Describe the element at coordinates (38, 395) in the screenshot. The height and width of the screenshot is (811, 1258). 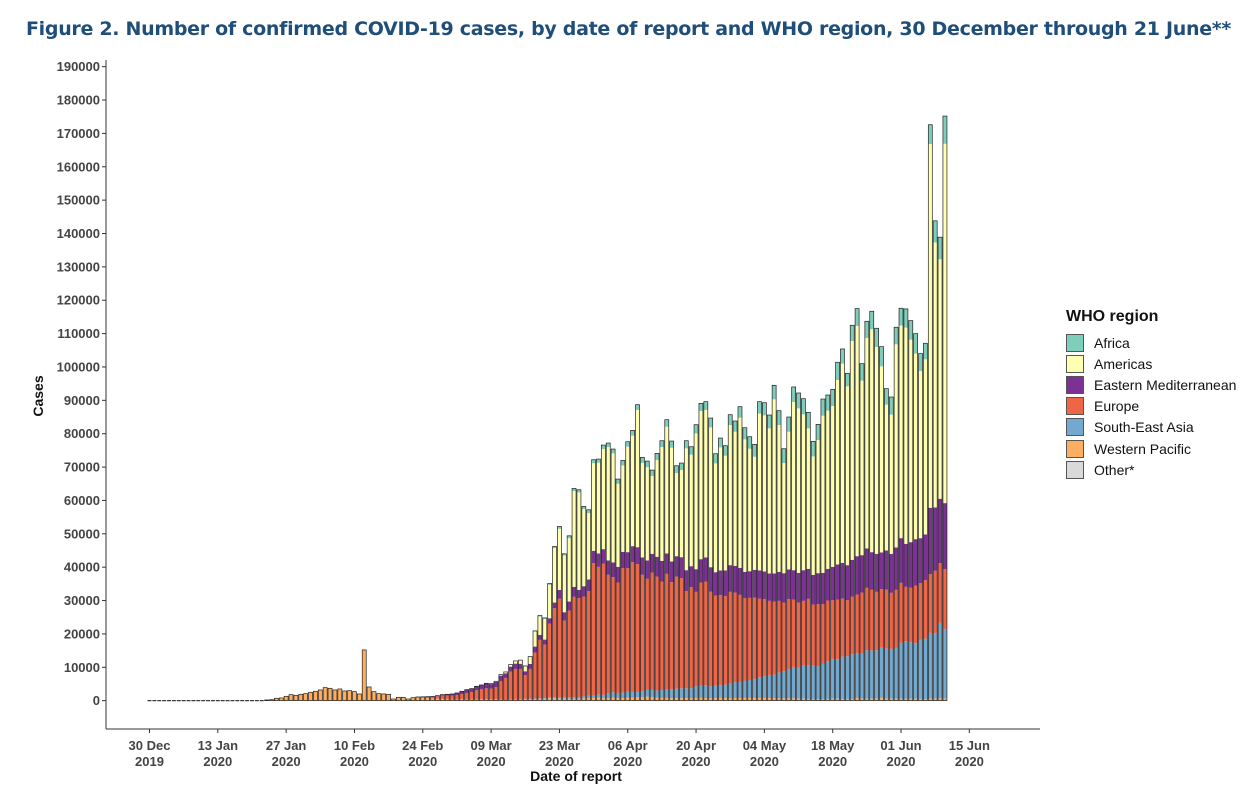
I see `y-axis-title: Cases` at that location.